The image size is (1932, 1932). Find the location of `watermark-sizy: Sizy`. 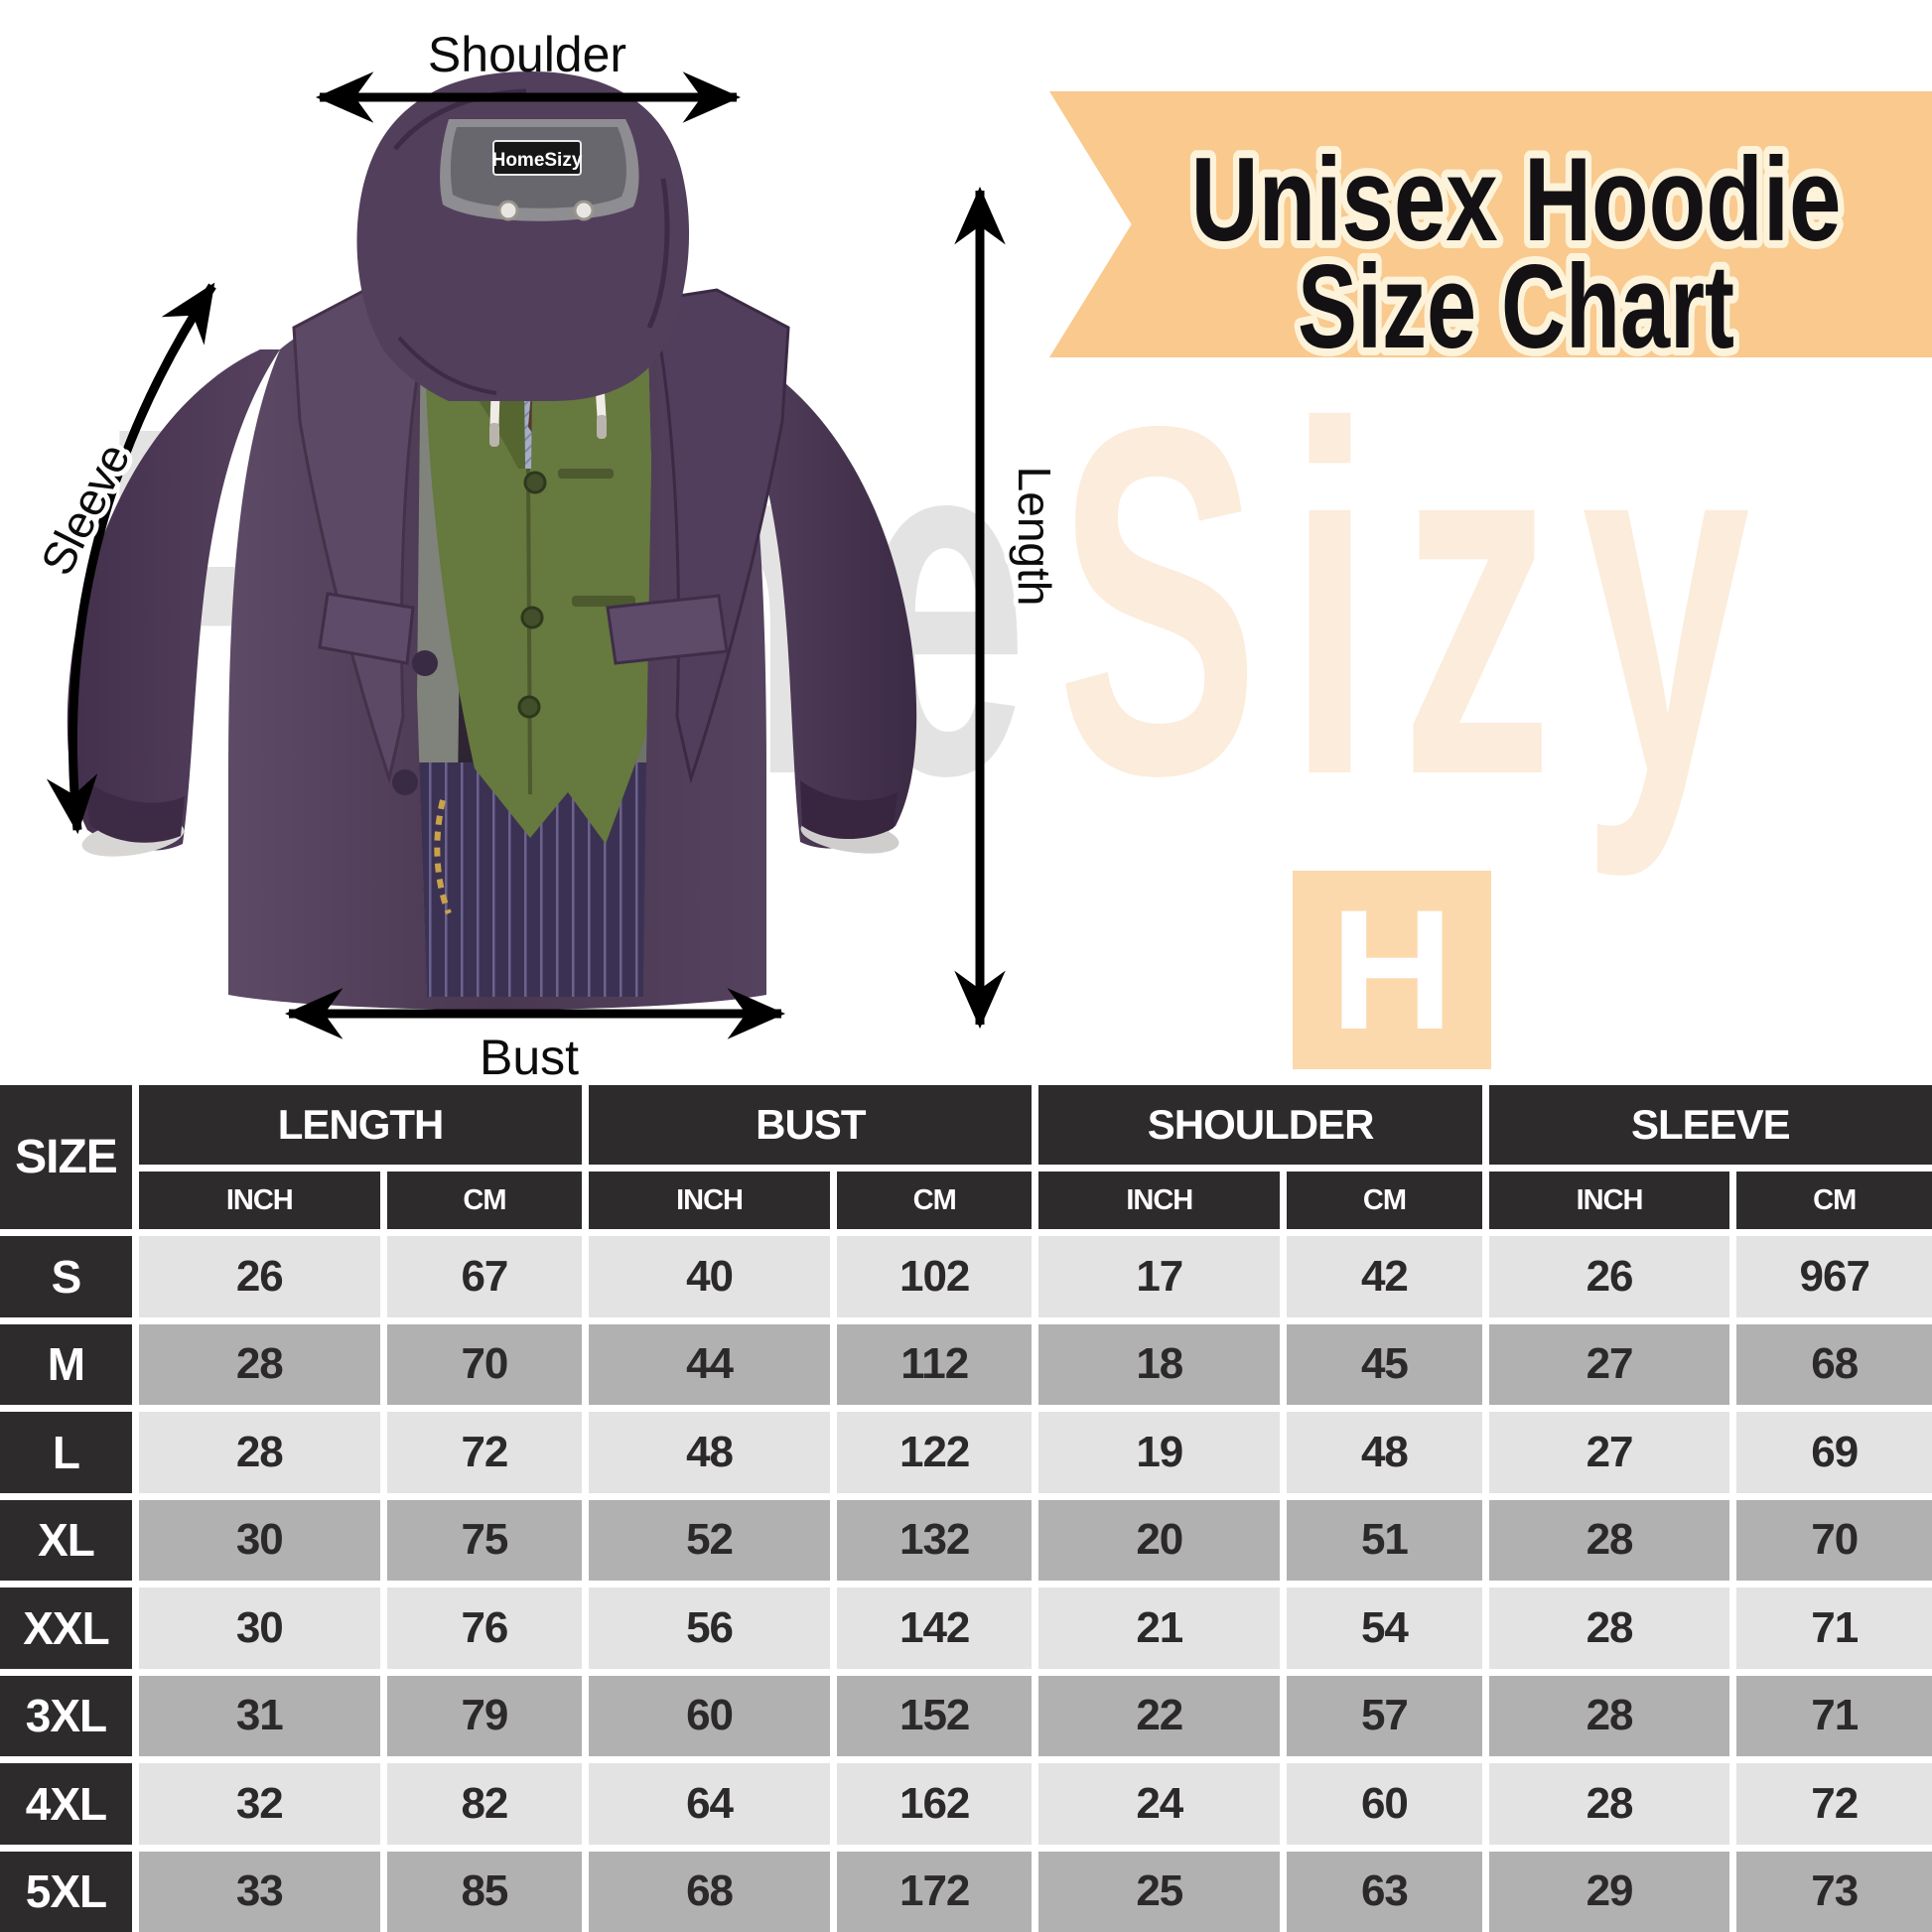

watermark-sizy: Sizy is located at coordinates (1417, 601).